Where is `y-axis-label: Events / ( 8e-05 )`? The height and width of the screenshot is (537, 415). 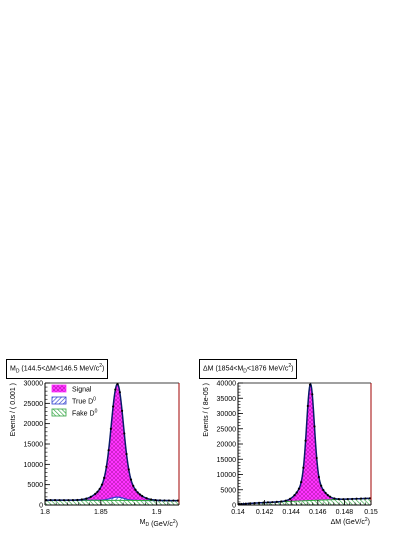
y-axis-label: Events / ( 8e-05 ) is located at coordinates (206, 410).